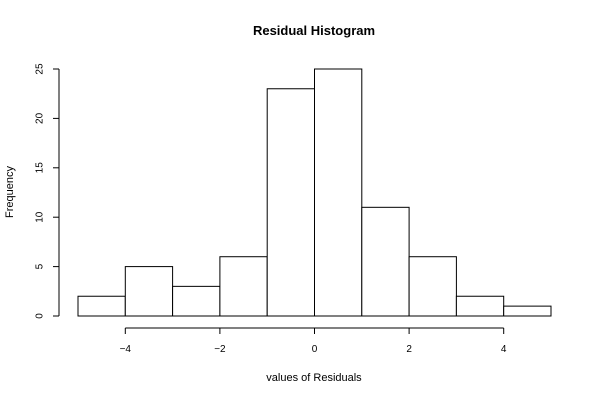  What do you see at coordinates (409, 349) in the screenshot?
I see `x-tick-label: 2` at bounding box center [409, 349].